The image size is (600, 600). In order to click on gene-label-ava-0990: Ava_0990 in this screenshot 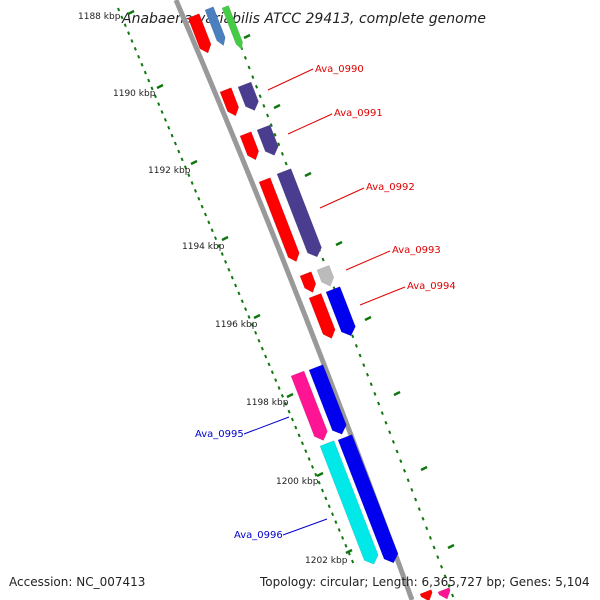, I will do `click(339, 69)`.